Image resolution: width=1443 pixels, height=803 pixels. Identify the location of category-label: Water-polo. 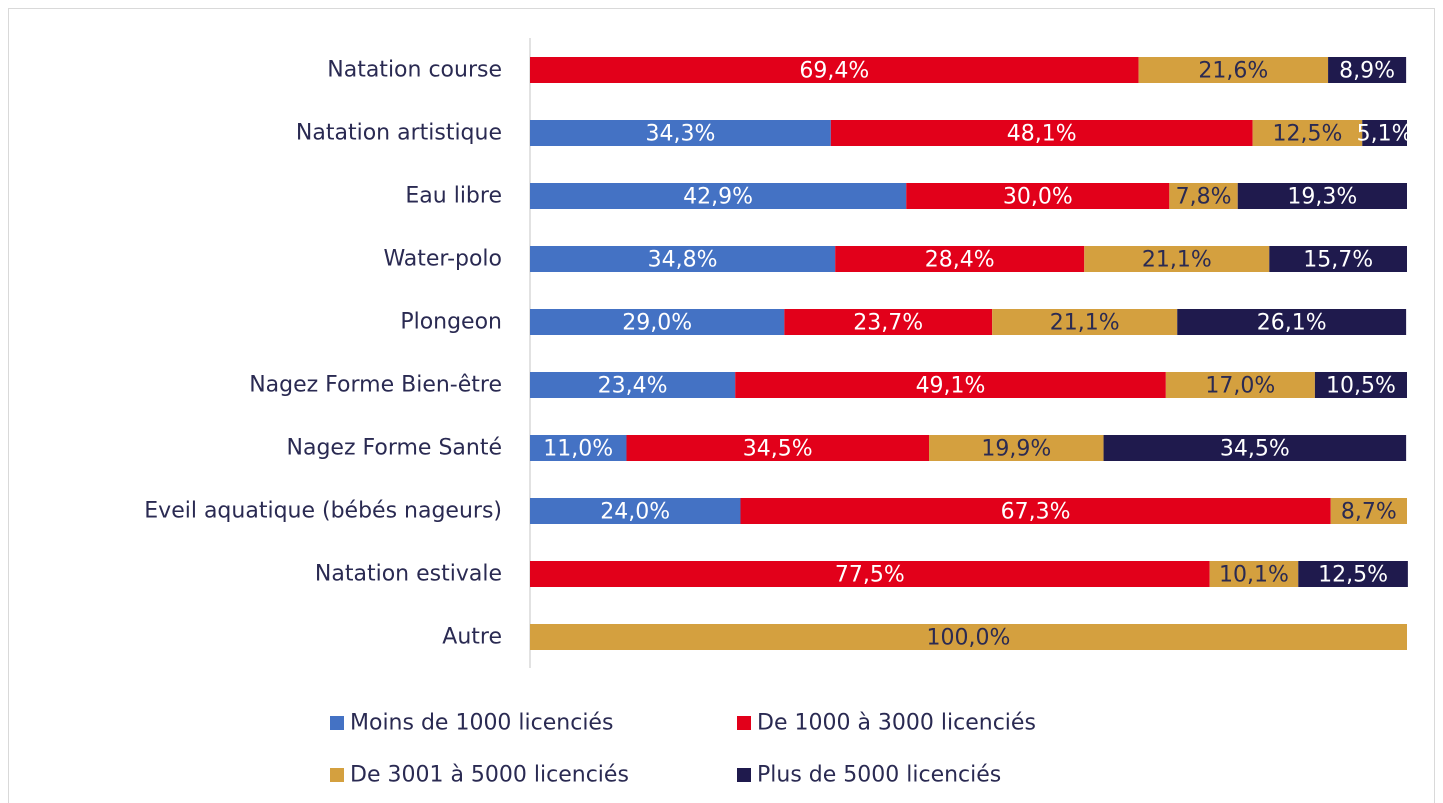
(442, 259).